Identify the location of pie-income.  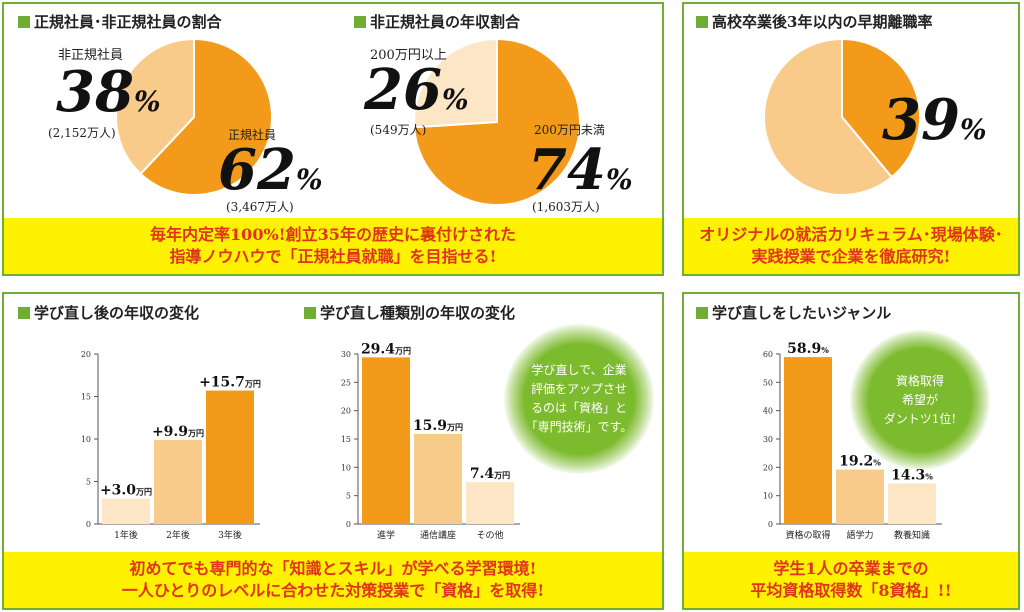
(497, 121).